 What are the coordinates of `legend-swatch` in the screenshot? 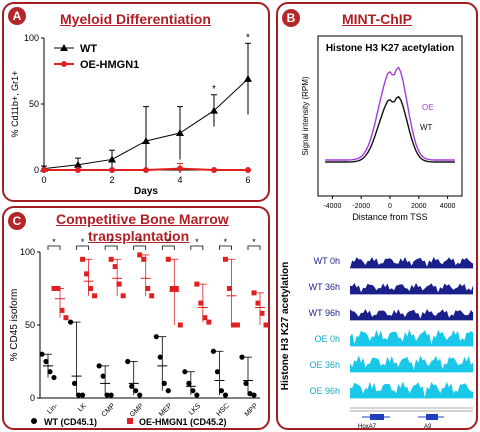 It's located at (64, 47).